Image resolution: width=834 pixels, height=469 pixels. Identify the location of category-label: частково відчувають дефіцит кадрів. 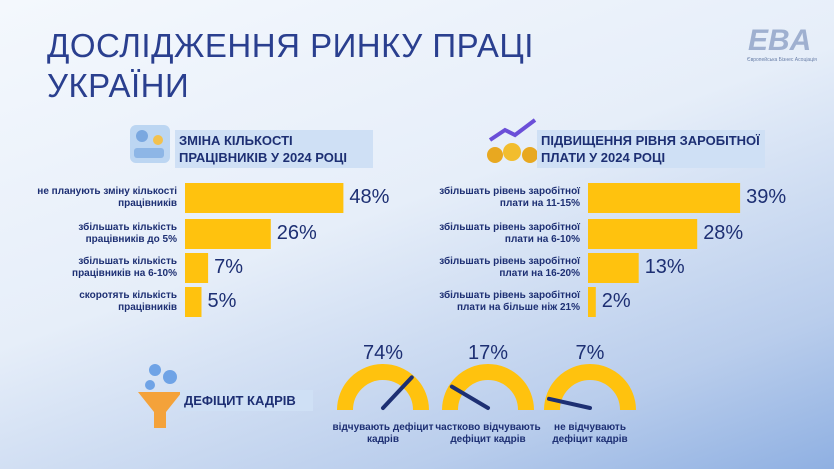
(488, 433).